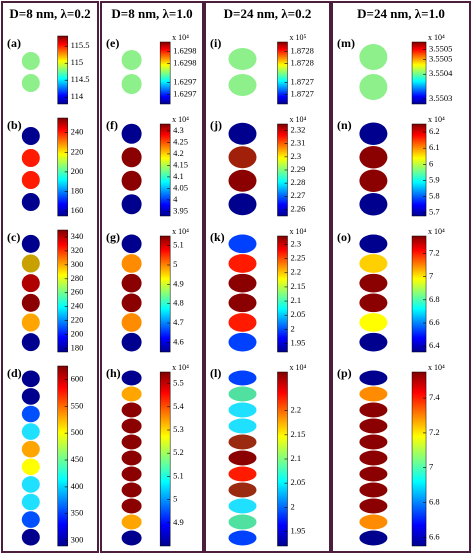 The height and width of the screenshot is (560, 473). Describe the element at coordinates (77, 459) in the screenshot. I see `colorbar-tick-label: 450` at that location.